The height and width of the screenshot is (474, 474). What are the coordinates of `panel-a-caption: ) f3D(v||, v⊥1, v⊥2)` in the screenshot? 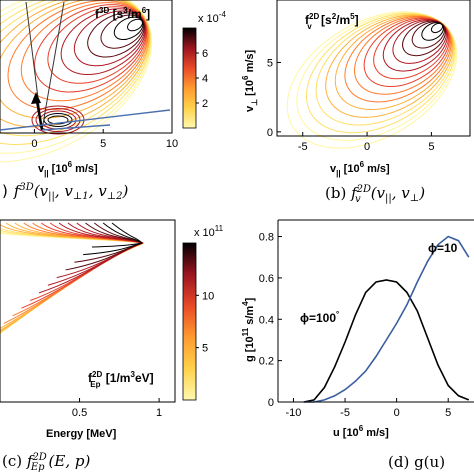 It's located at (65, 192).